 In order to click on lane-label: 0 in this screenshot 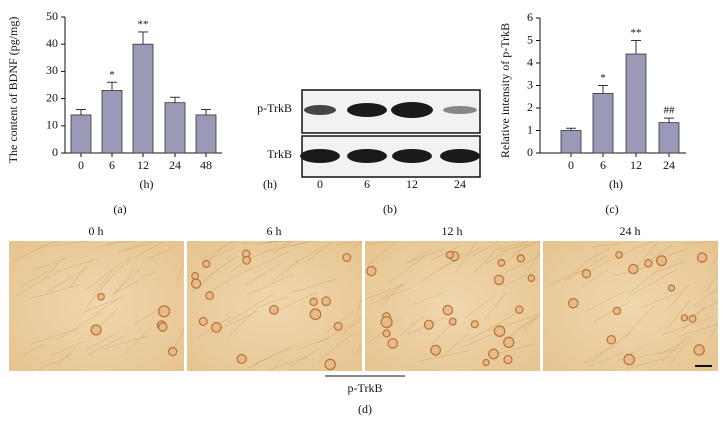, I will do `click(320, 184)`.